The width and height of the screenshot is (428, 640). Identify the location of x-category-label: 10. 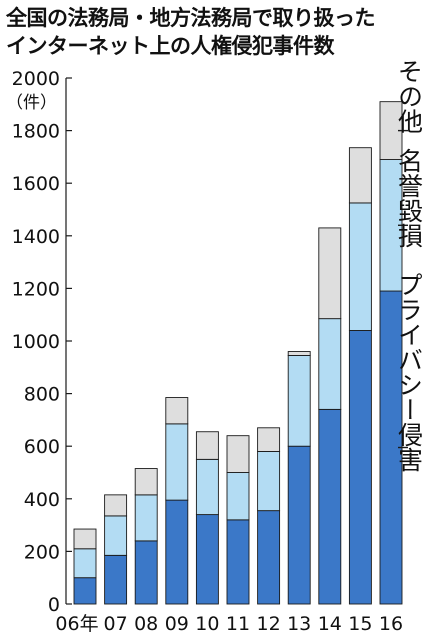
(207, 624).